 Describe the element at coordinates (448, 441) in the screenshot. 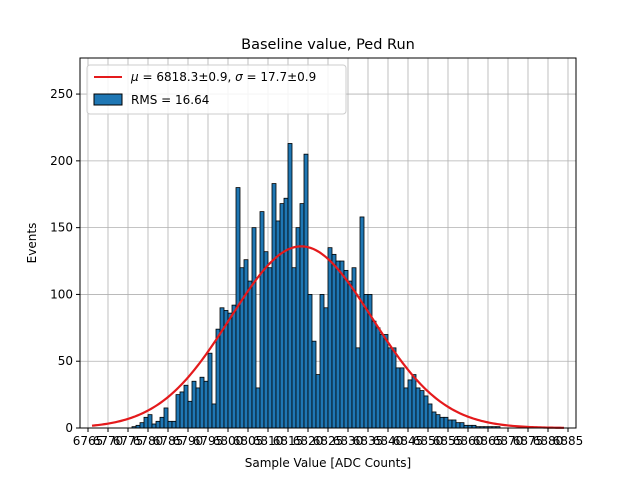

I see `x-tick-label: 6855` at that location.